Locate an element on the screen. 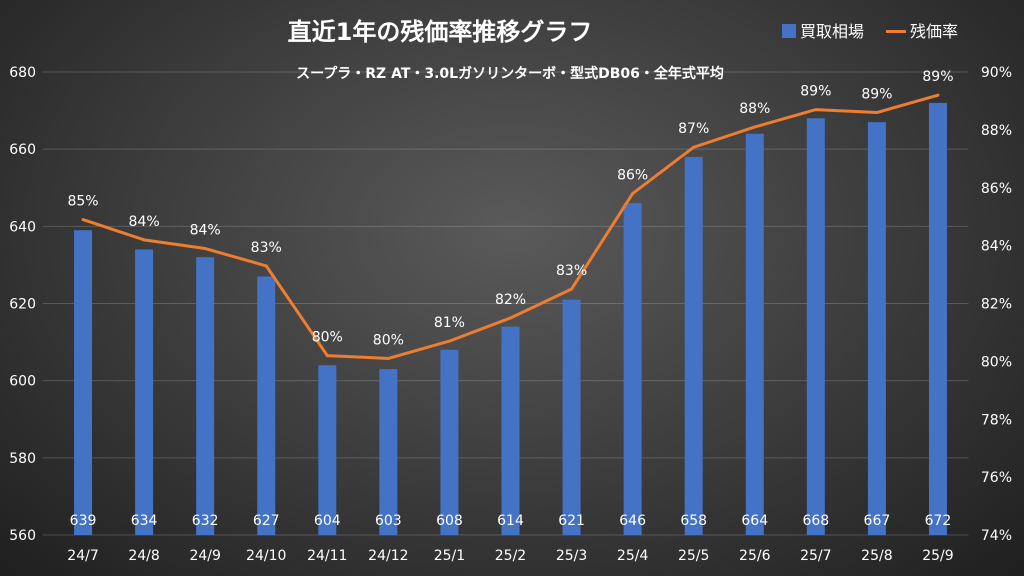  y2-tick-label: 86% is located at coordinates (996, 189).